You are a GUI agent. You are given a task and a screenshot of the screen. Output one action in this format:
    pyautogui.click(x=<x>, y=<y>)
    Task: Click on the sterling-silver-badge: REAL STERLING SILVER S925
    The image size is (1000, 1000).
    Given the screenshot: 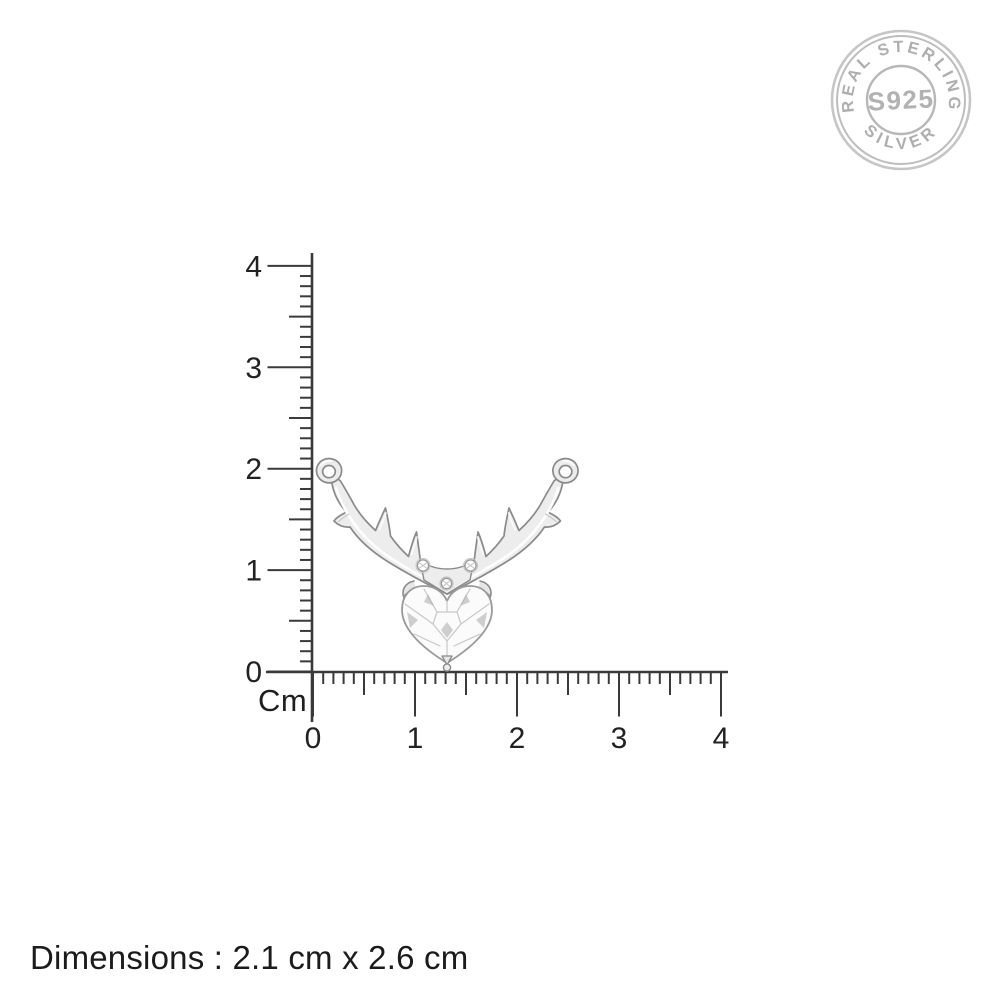 What is the action you would take?
    pyautogui.click(x=901, y=100)
    